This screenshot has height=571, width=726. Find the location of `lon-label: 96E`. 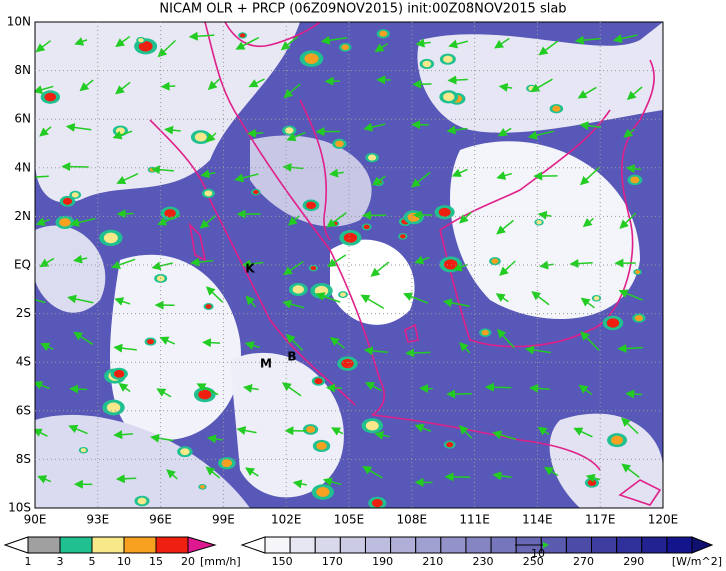

lon-label: 96E is located at coordinates (160, 520).